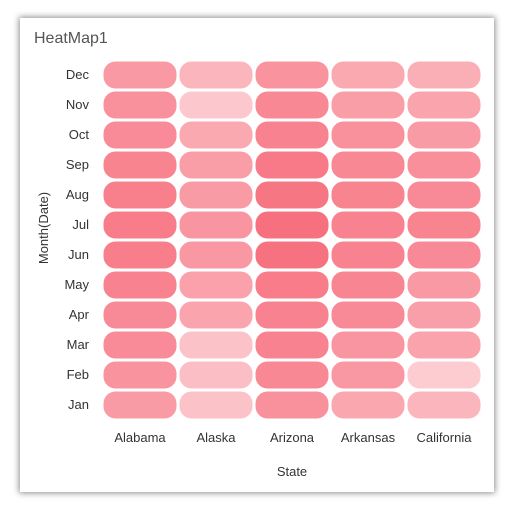 Image resolution: width=514 pixels, height=512 pixels. What do you see at coordinates (78, 374) in the screenshot?
I see `y-tick-label: Feb` at bounding box center [78, 374].